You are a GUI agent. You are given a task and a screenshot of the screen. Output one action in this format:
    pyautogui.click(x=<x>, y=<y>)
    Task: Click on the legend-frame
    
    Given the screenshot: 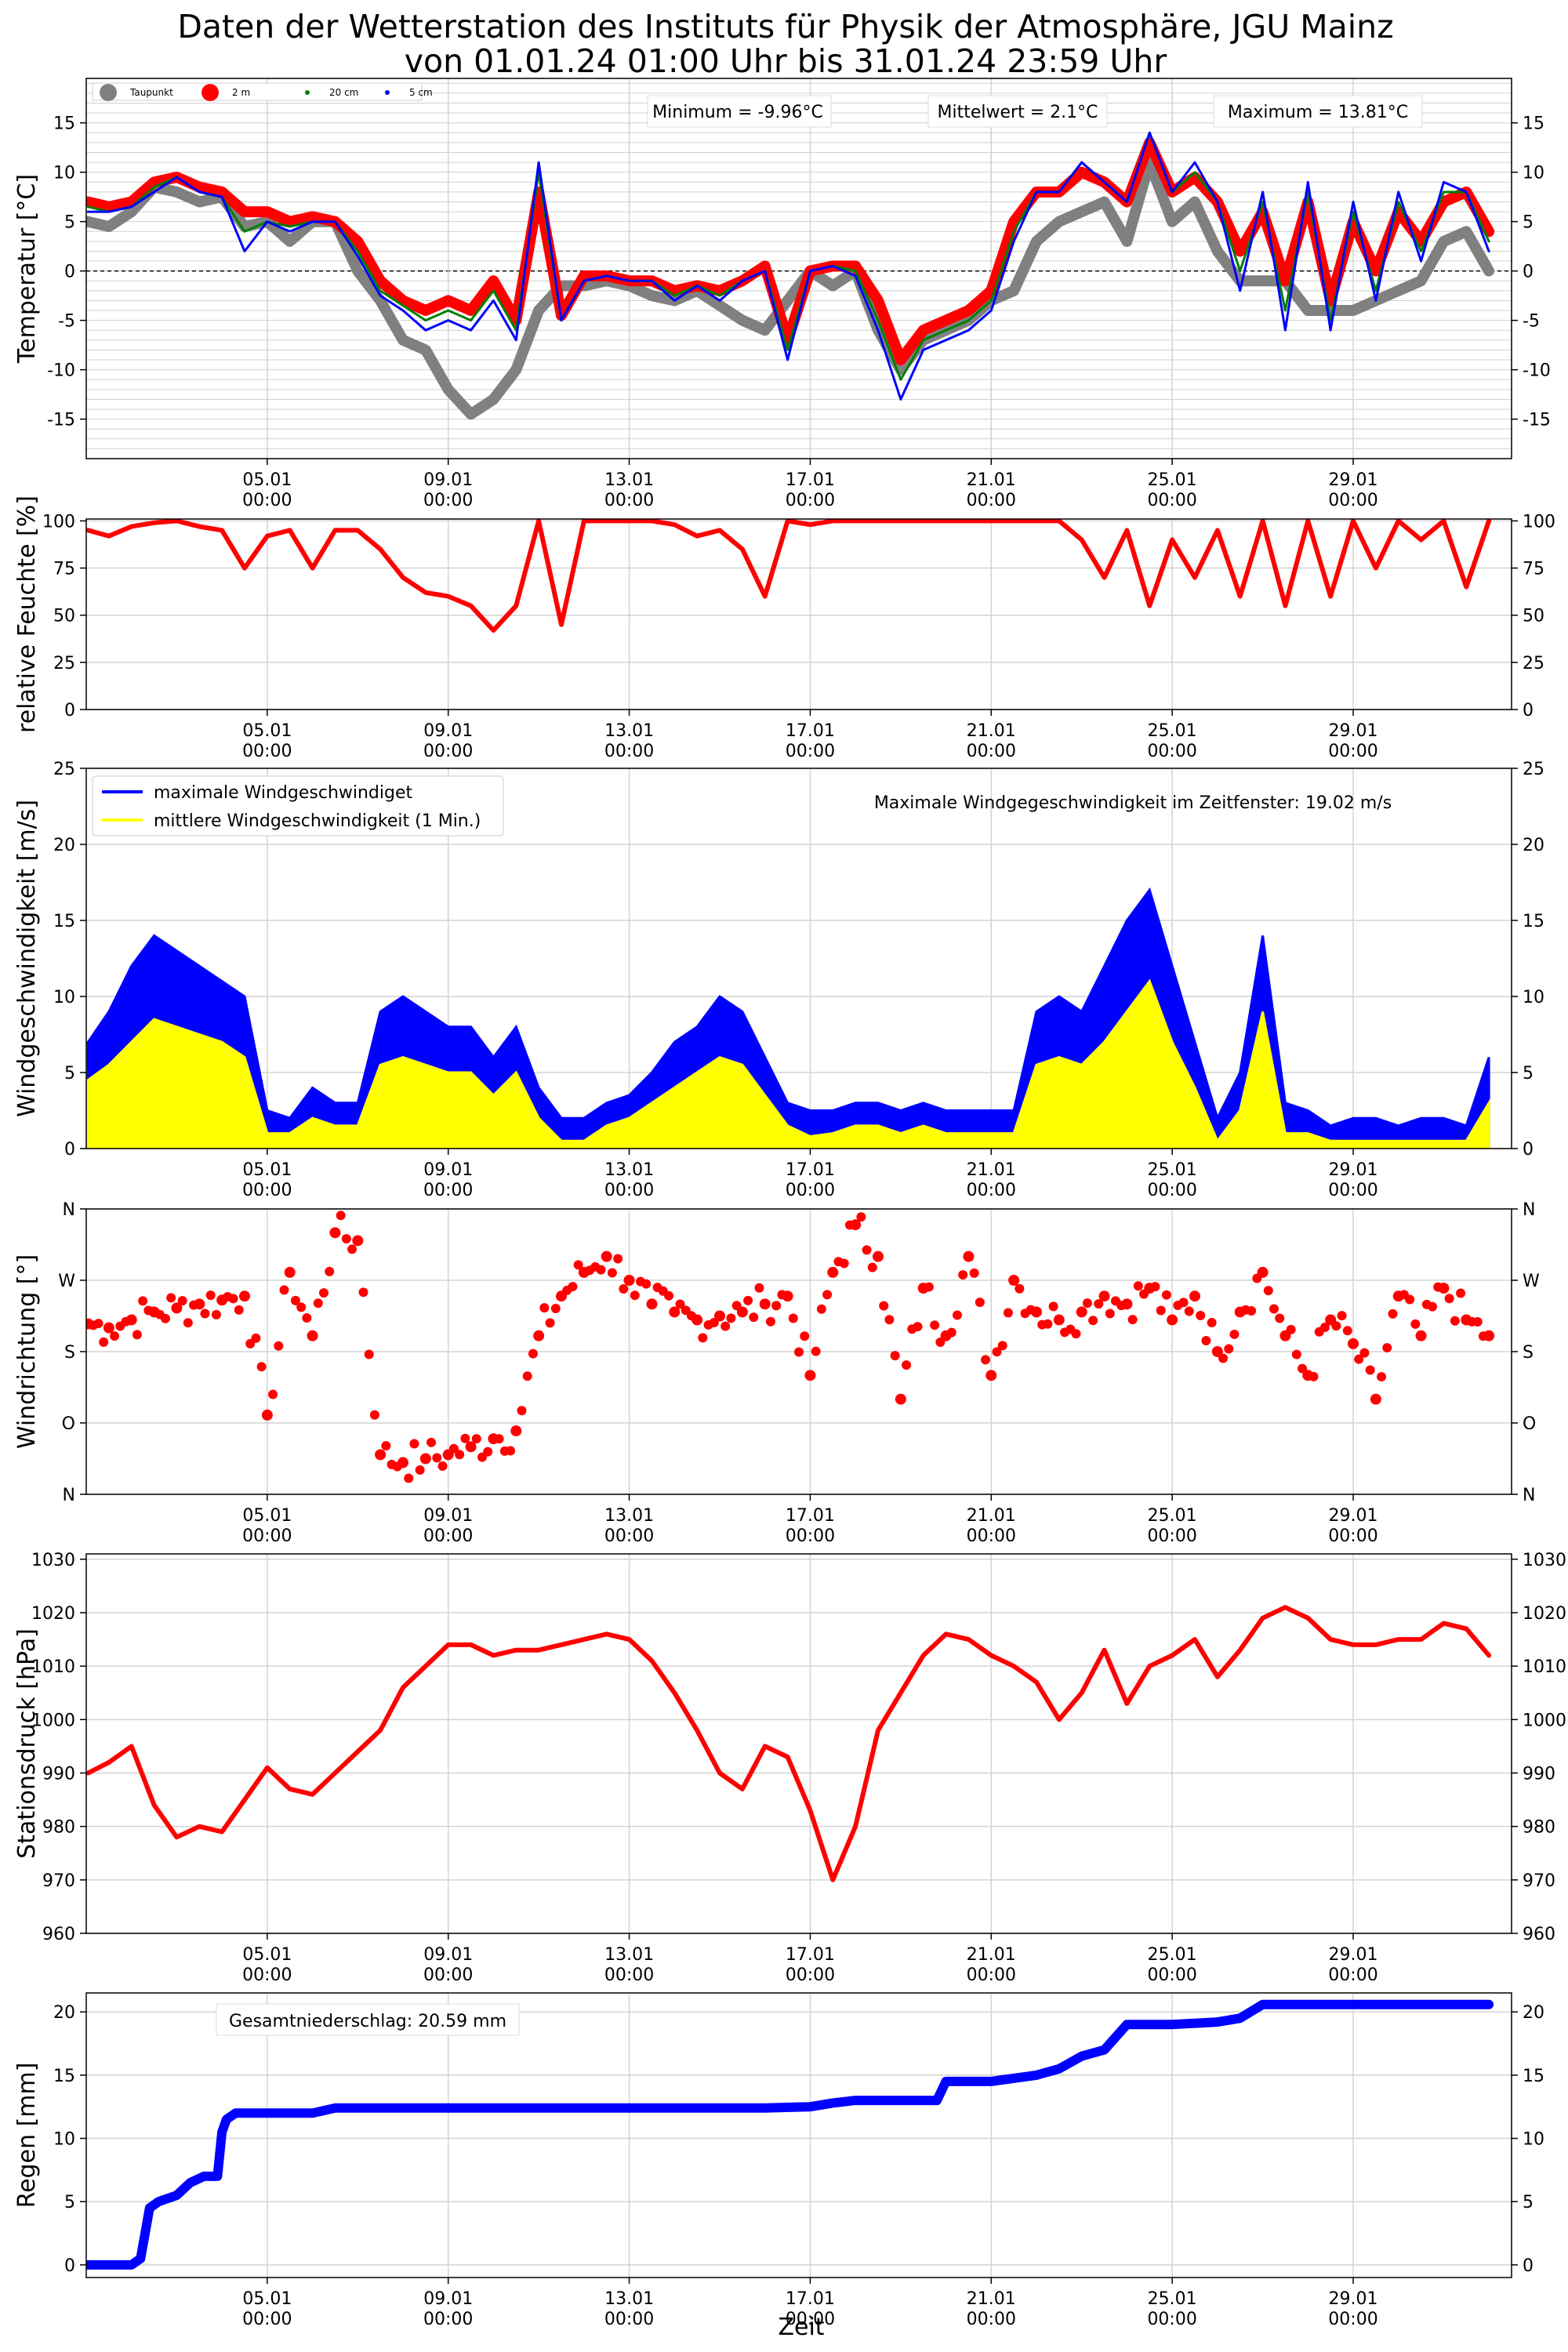 What is the action you would take?
    pyautogui.click(x=298, y=806)
    